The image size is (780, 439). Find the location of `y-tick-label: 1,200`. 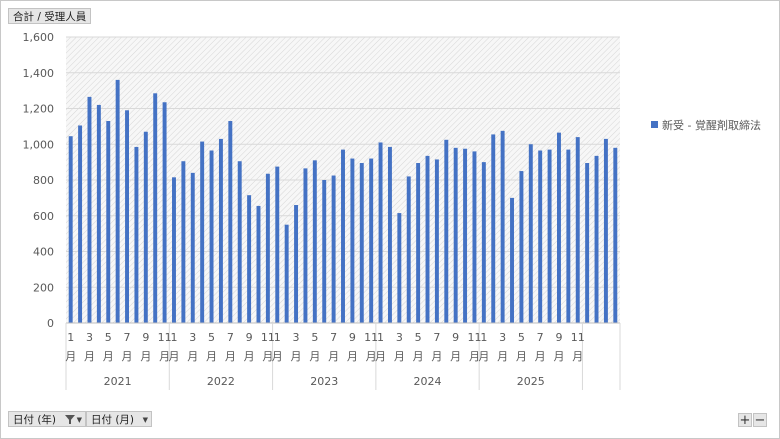

y-tick-label: 1,200 is located at coordinates (39, 109).